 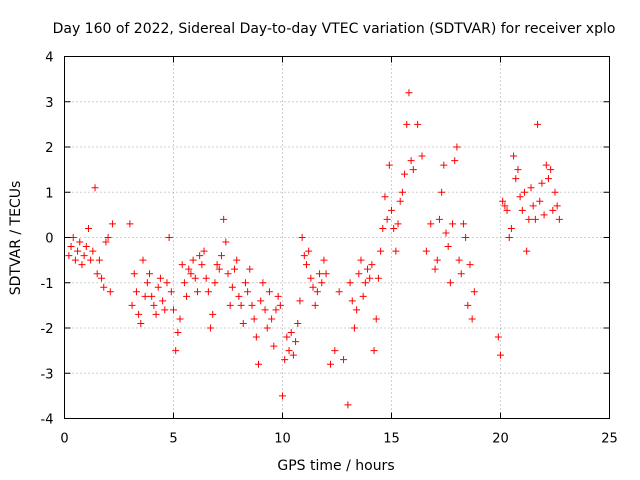 I want to click on y-tick-label: -2, so click(x=47, y=329).